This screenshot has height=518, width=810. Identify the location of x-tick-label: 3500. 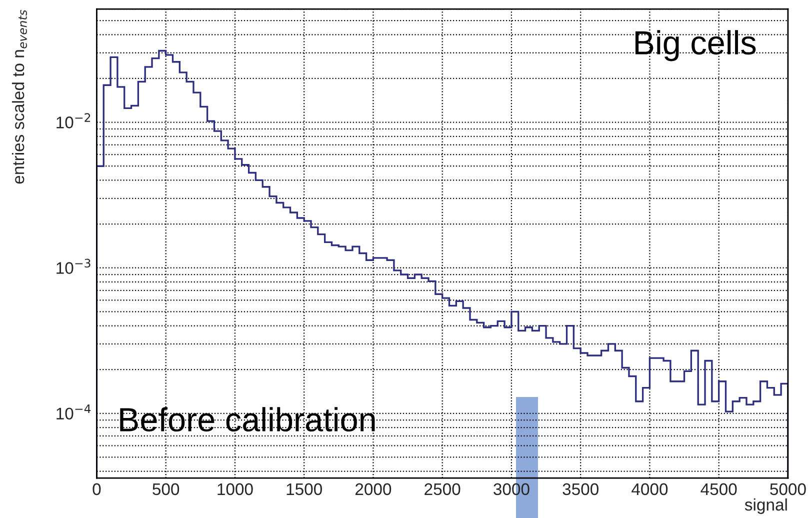
(580, 489).